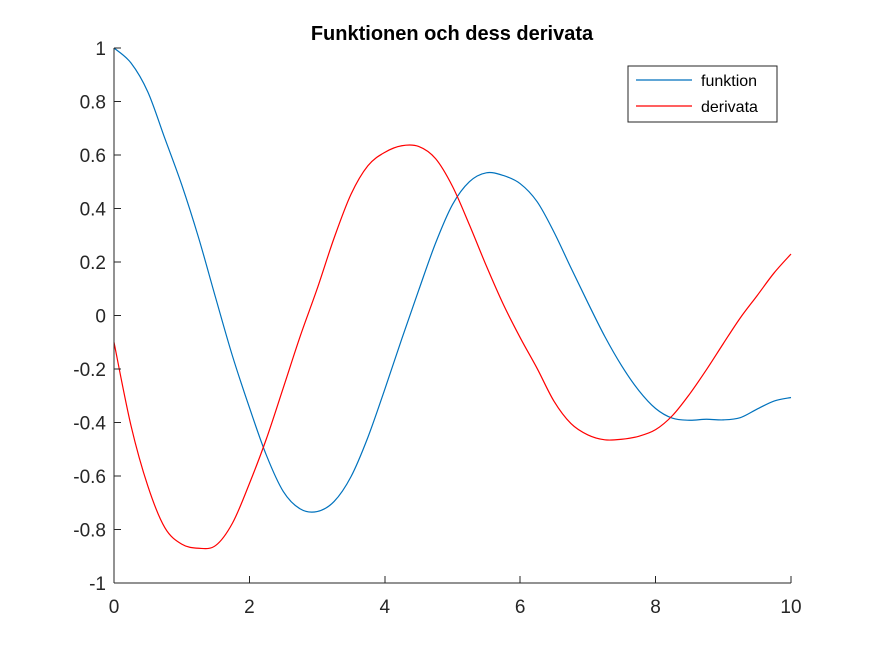 This screenshot has height=656, width=875. I want to click on legend-box, so click(702, 94).